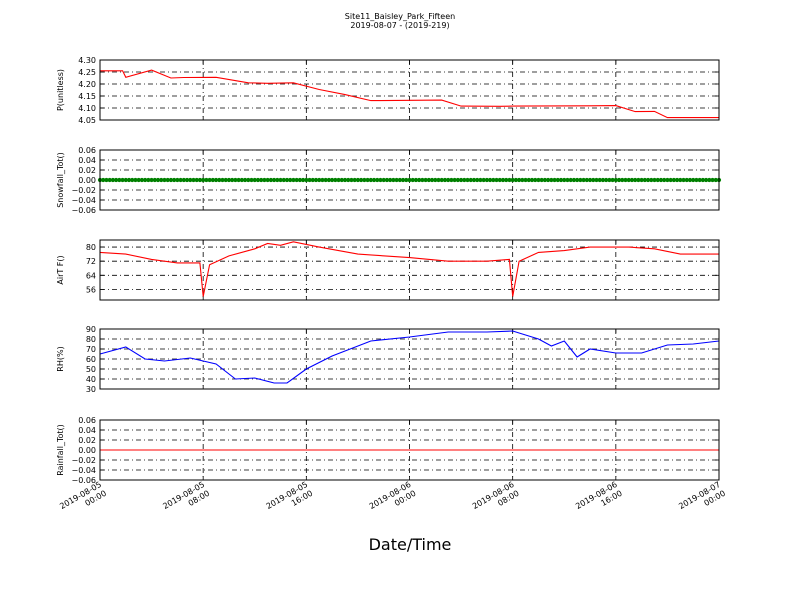 This screenshot has height=600, width=800. Describe the element at coordinates (87, 150) in the screenshot. I see `y-tick-label: 0.06` at that location.